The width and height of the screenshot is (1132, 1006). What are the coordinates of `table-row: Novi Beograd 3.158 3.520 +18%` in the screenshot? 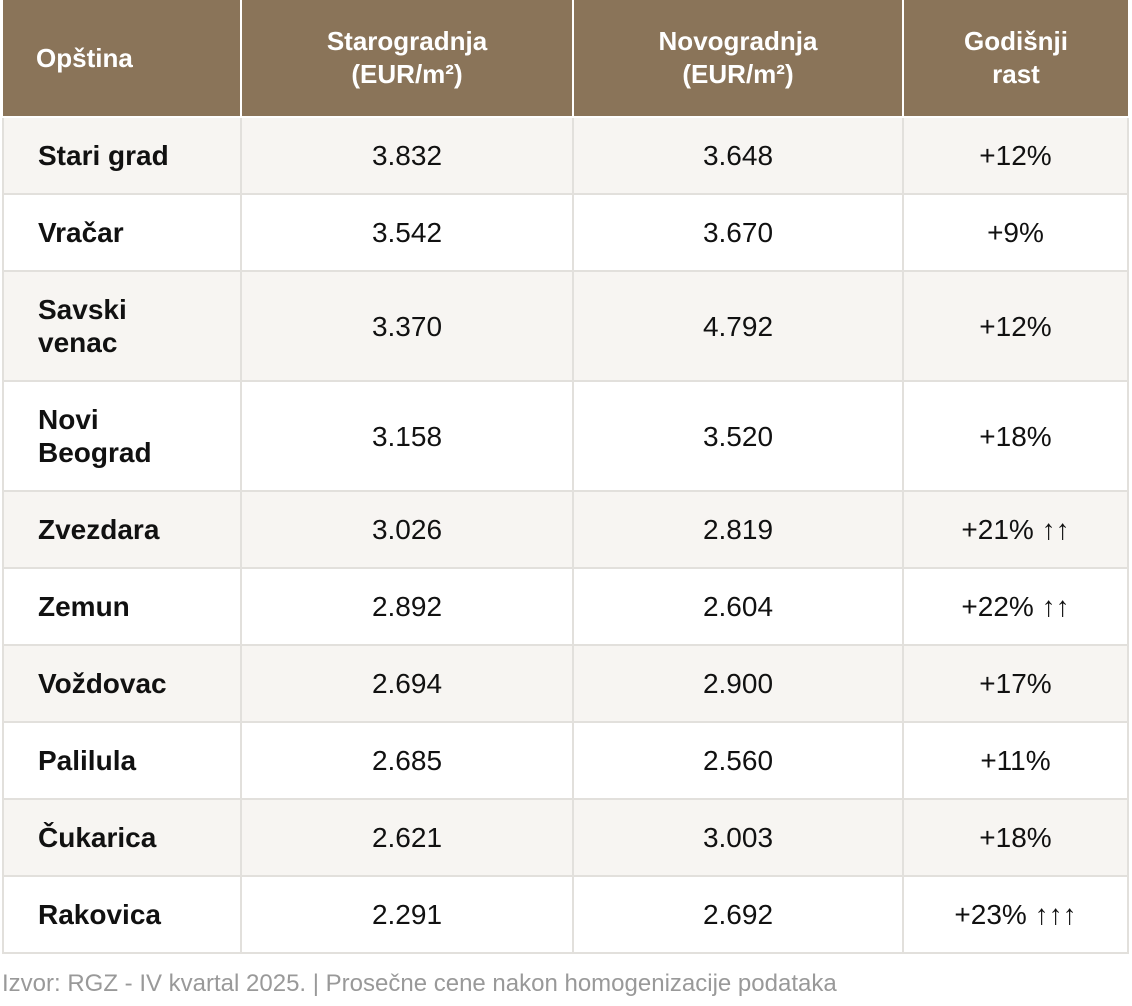 It's located at (565, 436).